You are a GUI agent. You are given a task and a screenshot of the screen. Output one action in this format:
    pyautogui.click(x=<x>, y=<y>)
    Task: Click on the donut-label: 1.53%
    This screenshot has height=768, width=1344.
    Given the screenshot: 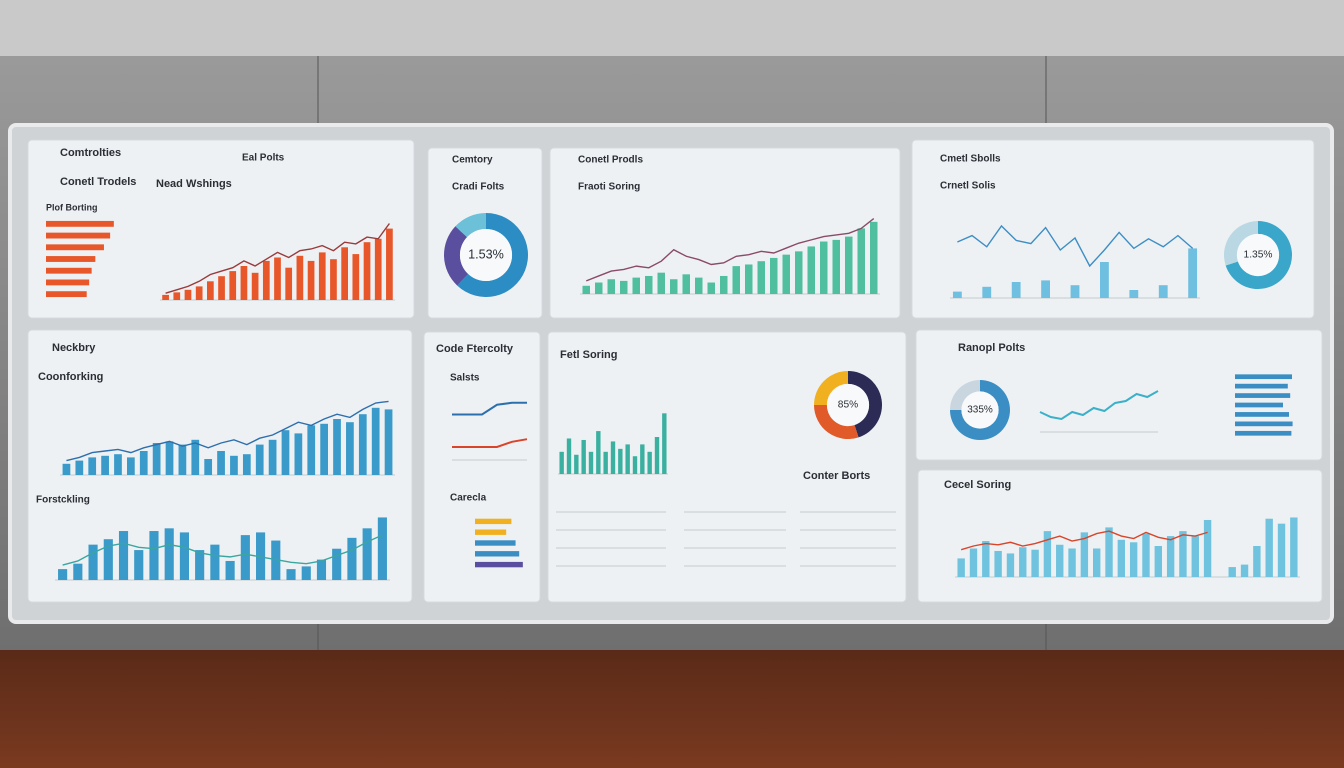 What is the action you would take?
    pyautogui.click(x=486, y=254)
    